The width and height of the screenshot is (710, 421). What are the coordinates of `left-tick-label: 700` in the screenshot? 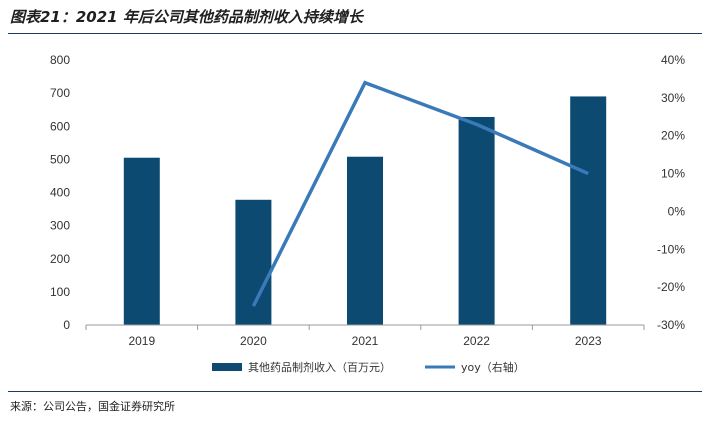 It's located at (60, 93).